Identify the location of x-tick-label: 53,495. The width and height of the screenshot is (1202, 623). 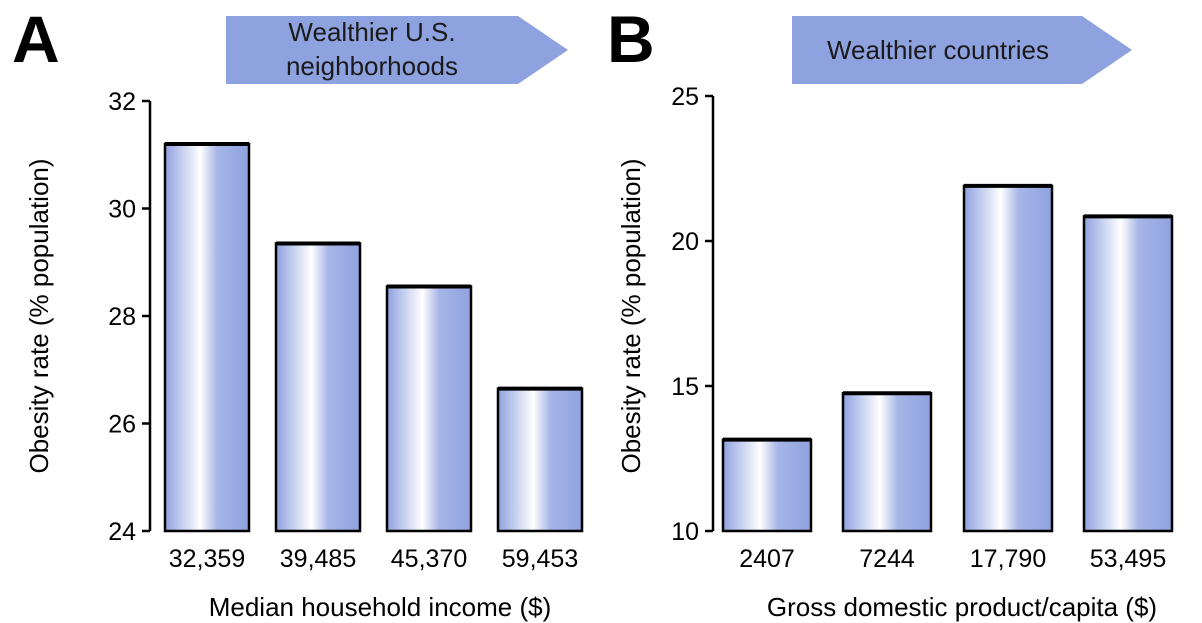
(1128, 559).